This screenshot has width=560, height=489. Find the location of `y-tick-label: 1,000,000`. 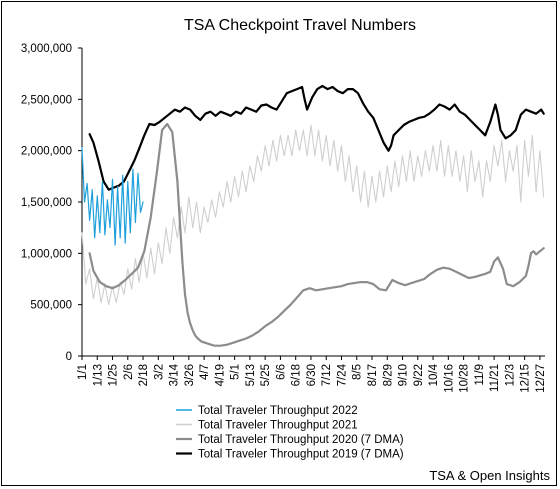

y-tick-label: 1,000,000 is located at coordinates (46, 254).